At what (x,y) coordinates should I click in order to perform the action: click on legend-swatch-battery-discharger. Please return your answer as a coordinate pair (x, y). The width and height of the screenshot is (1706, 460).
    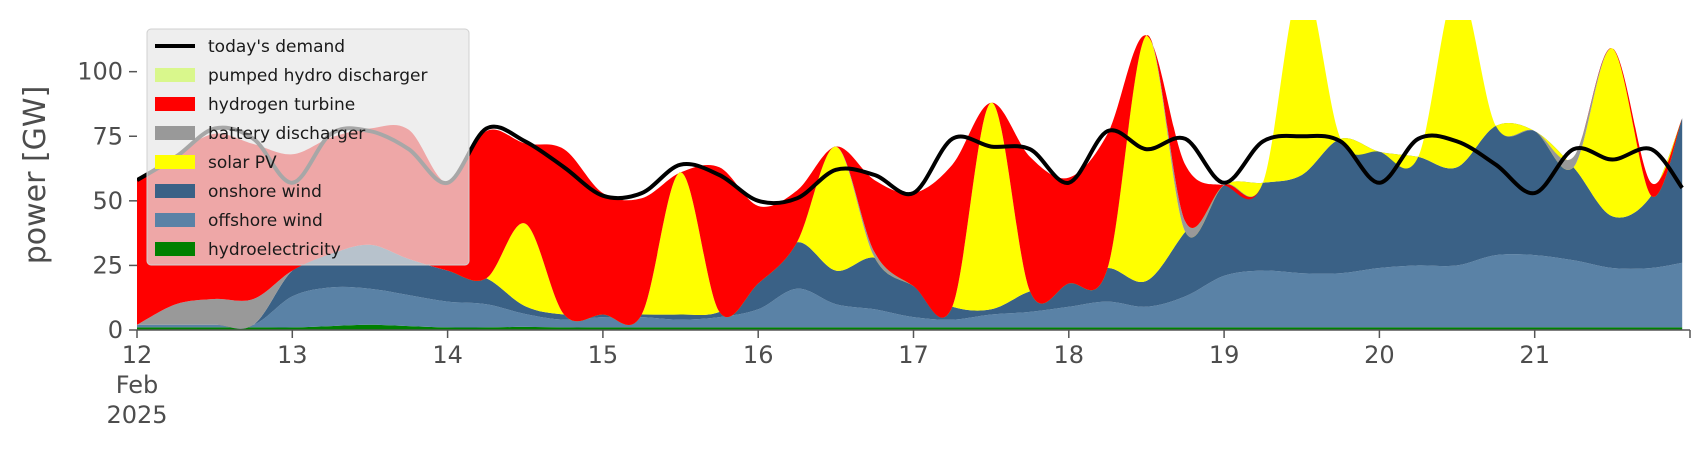
    Looking at the image, I should click on (175, 133).